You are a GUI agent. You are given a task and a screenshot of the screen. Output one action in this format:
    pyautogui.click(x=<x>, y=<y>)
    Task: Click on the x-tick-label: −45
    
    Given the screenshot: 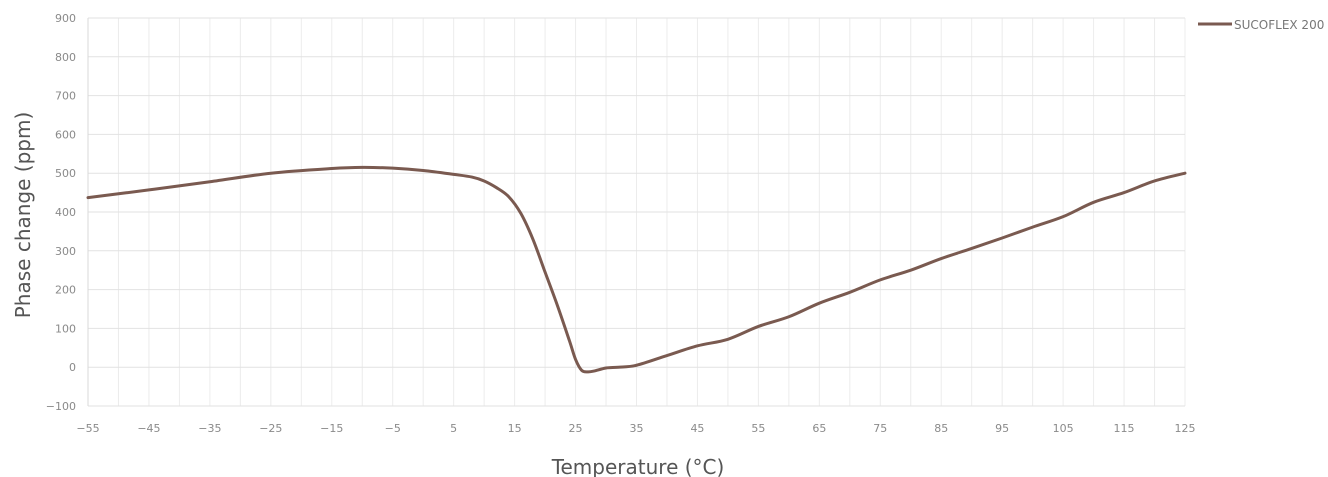 What is the action you would take?
    pyautogui.click(x=148, y=428)
    